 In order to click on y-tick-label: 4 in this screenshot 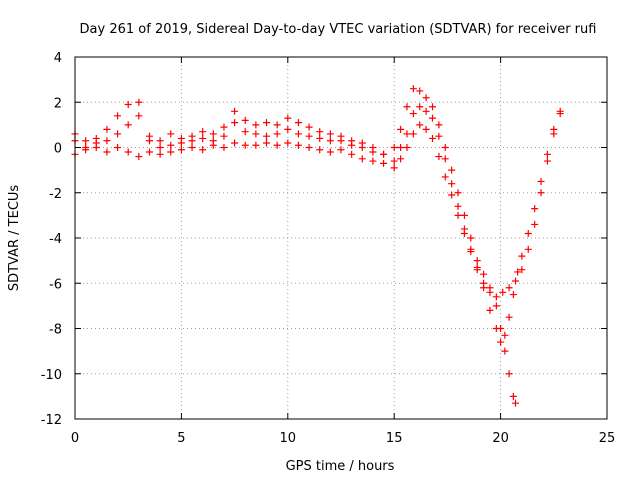, I will do `click(58, 58)`.